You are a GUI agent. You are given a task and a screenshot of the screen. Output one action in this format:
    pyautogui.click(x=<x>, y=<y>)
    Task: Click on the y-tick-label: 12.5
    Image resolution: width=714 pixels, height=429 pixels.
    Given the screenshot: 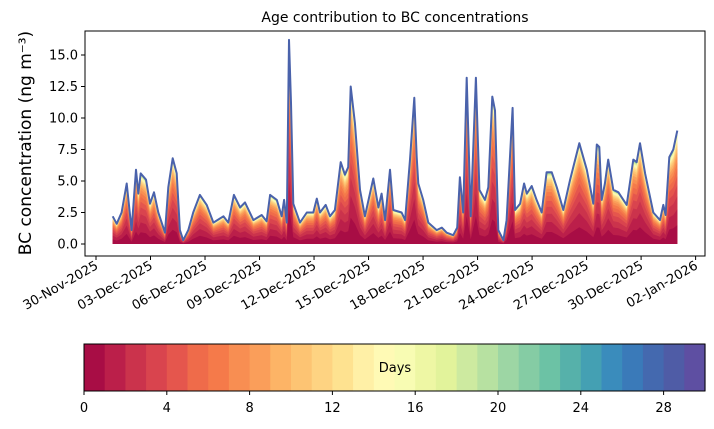 What is the action you would take?
    pyautogui.click(x=63, y=87)
    